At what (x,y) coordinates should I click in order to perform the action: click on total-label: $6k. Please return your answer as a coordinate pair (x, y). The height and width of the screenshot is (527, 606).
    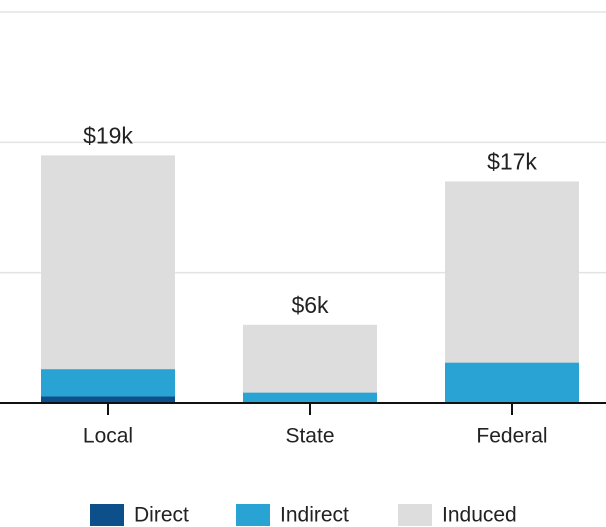
    Looking at the image, I should click on (310, 305).